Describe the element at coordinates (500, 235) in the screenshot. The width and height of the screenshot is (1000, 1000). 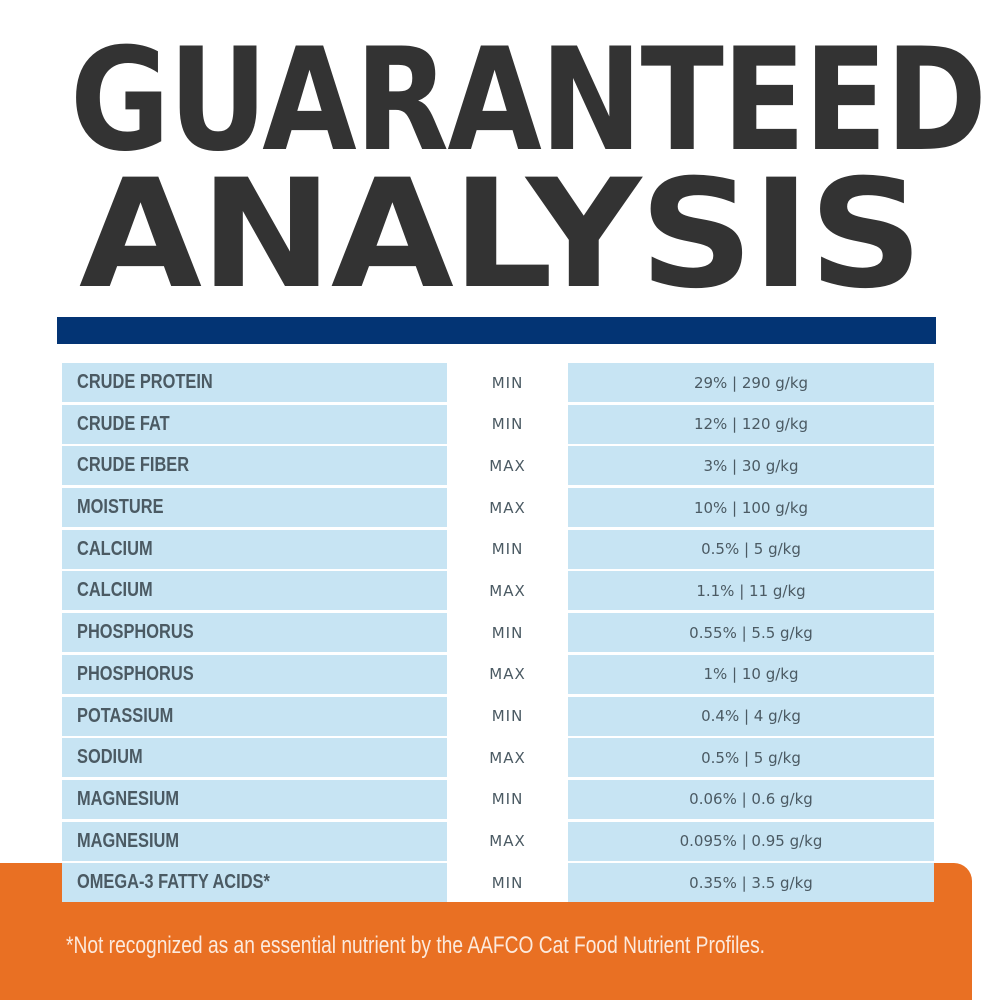
I see `title-line-2: ANALYSIS` at that location.